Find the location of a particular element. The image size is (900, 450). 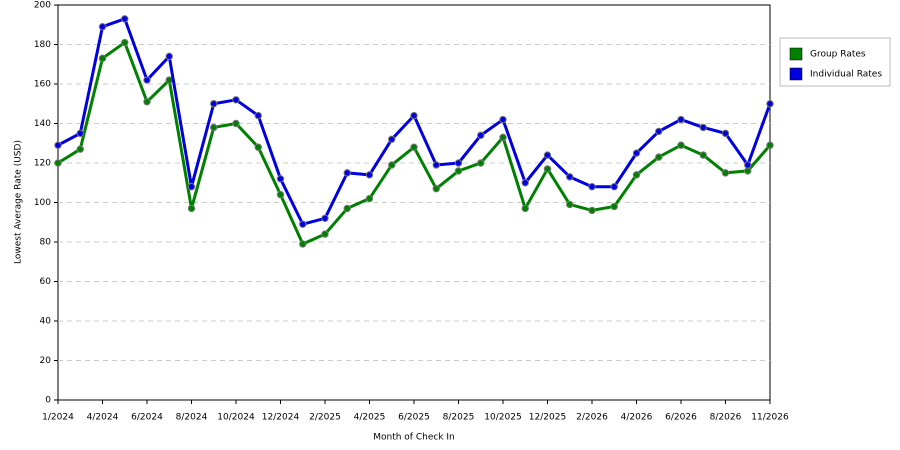

y-tick-label: 200 is located at coordinates (42, 6).